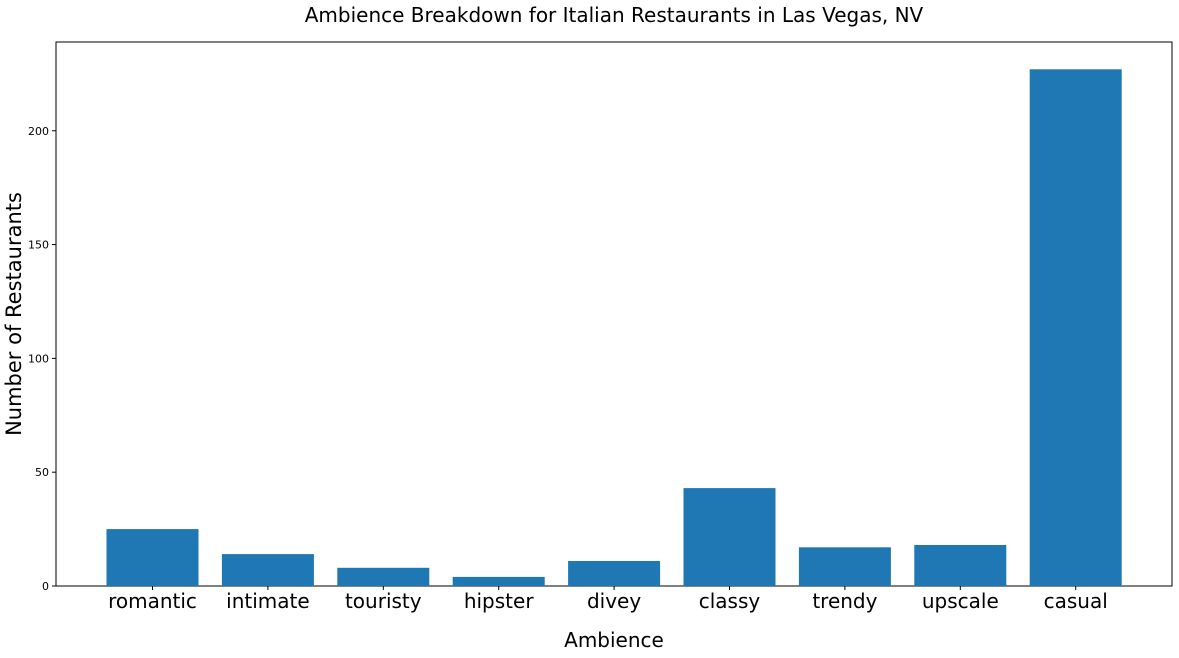 This screenshot has height=658, width=1179. I want to click on y-tick-label-200: 200, so click(38, 131).